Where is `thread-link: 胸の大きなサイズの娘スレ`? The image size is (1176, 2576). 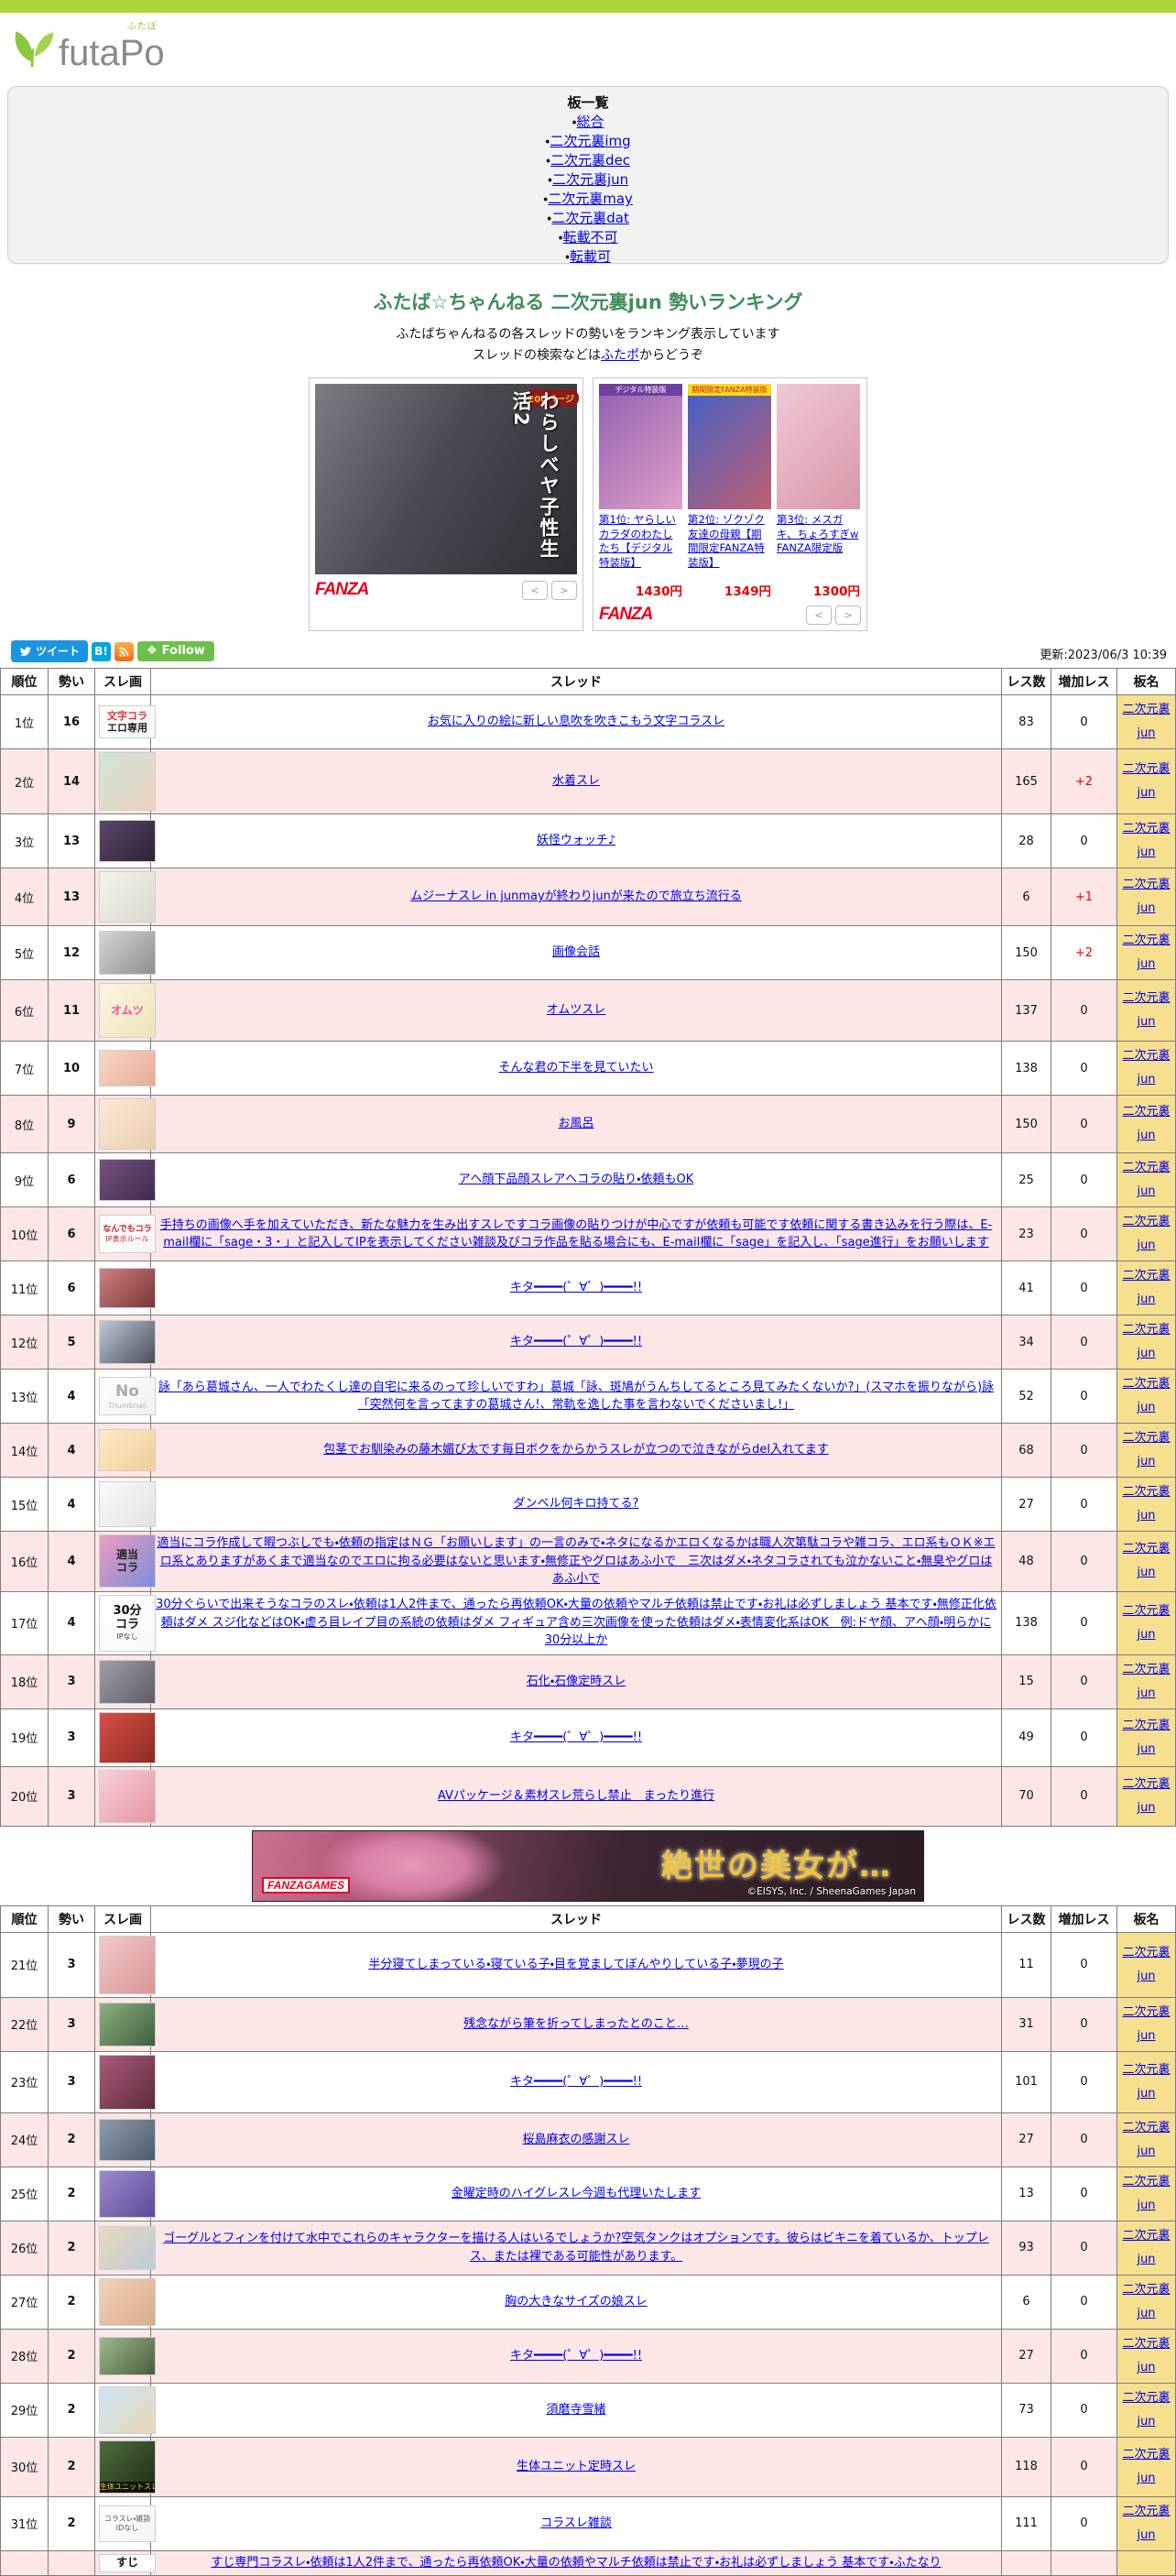 thread-link: 胸の大きなサイズの娘スレ is located at coordinates (576, 2301).